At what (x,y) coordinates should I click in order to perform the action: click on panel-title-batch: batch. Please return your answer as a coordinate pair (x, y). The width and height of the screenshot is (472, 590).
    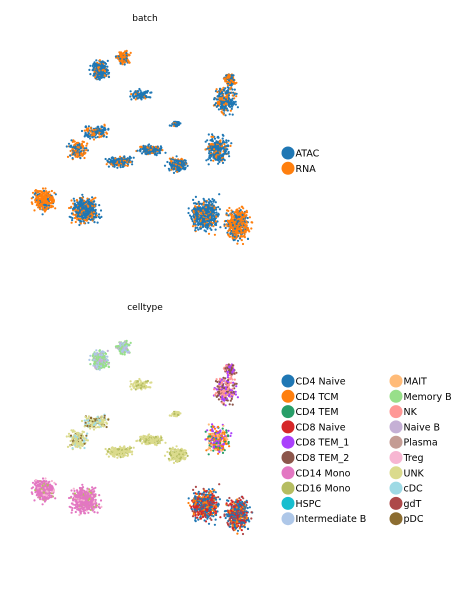
    Looking at the image, I should click on (144, 19).